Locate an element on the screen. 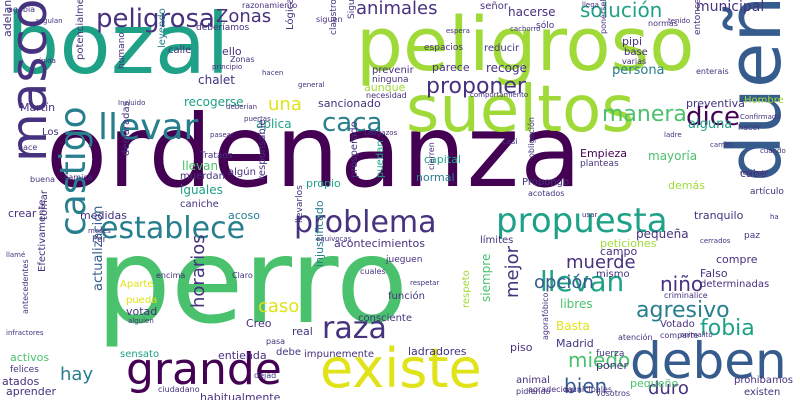  word-dice: dice is located at coordinates (713, 117).